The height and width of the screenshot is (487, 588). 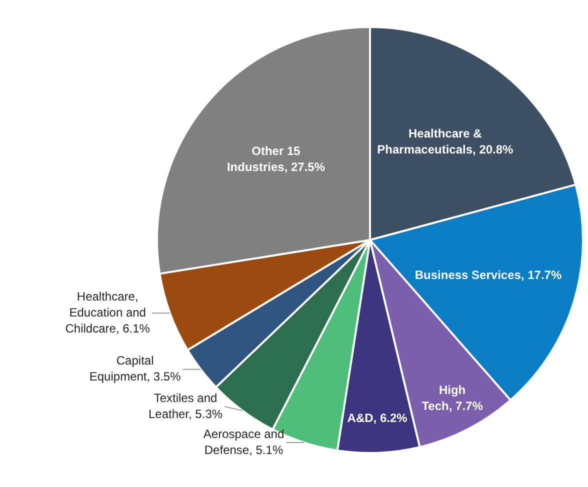 What do you see at coordinates (243, 441) in the screenshot?
I see `slice-label: Aerospace and Defense, 5.1%` at bounding box center [243, 441].